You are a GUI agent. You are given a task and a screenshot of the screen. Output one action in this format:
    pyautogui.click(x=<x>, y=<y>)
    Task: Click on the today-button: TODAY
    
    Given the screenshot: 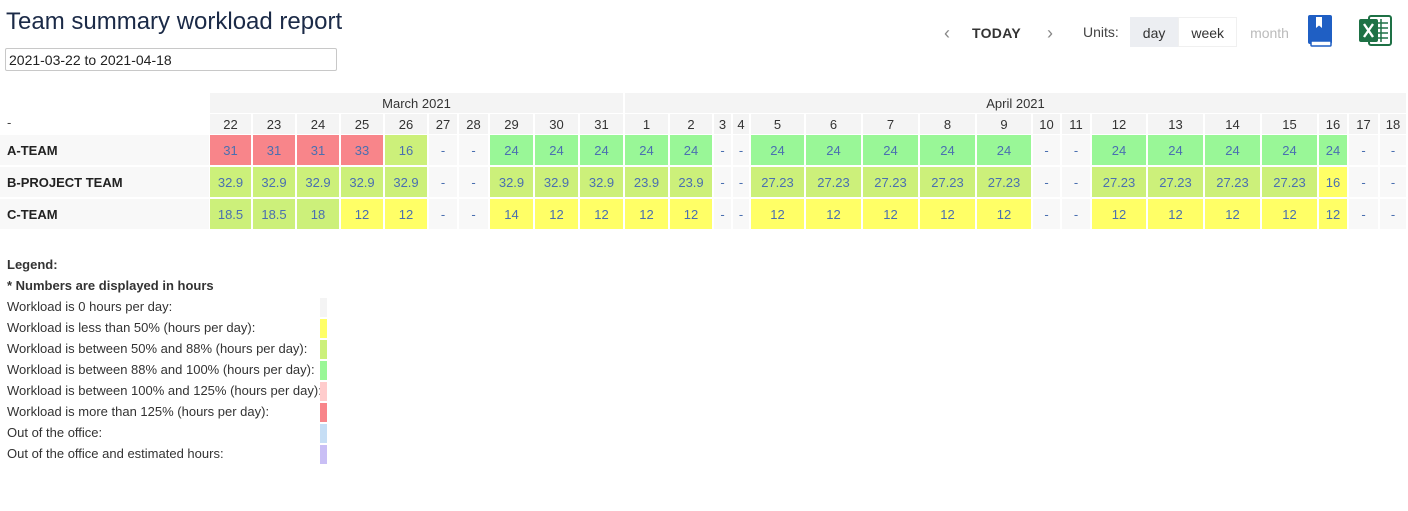 What is the action you would take?
    pyautogui.click(x=996, y=33)
    